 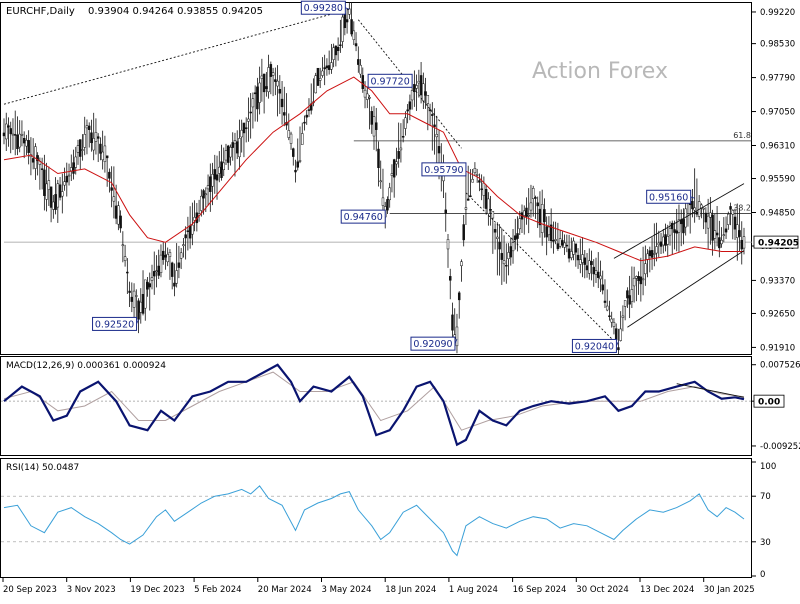 What do you see at coordinates (115, 323) in the screenshot?
I see `price-annotation: 0.92520` at bounding box center [115, 323].